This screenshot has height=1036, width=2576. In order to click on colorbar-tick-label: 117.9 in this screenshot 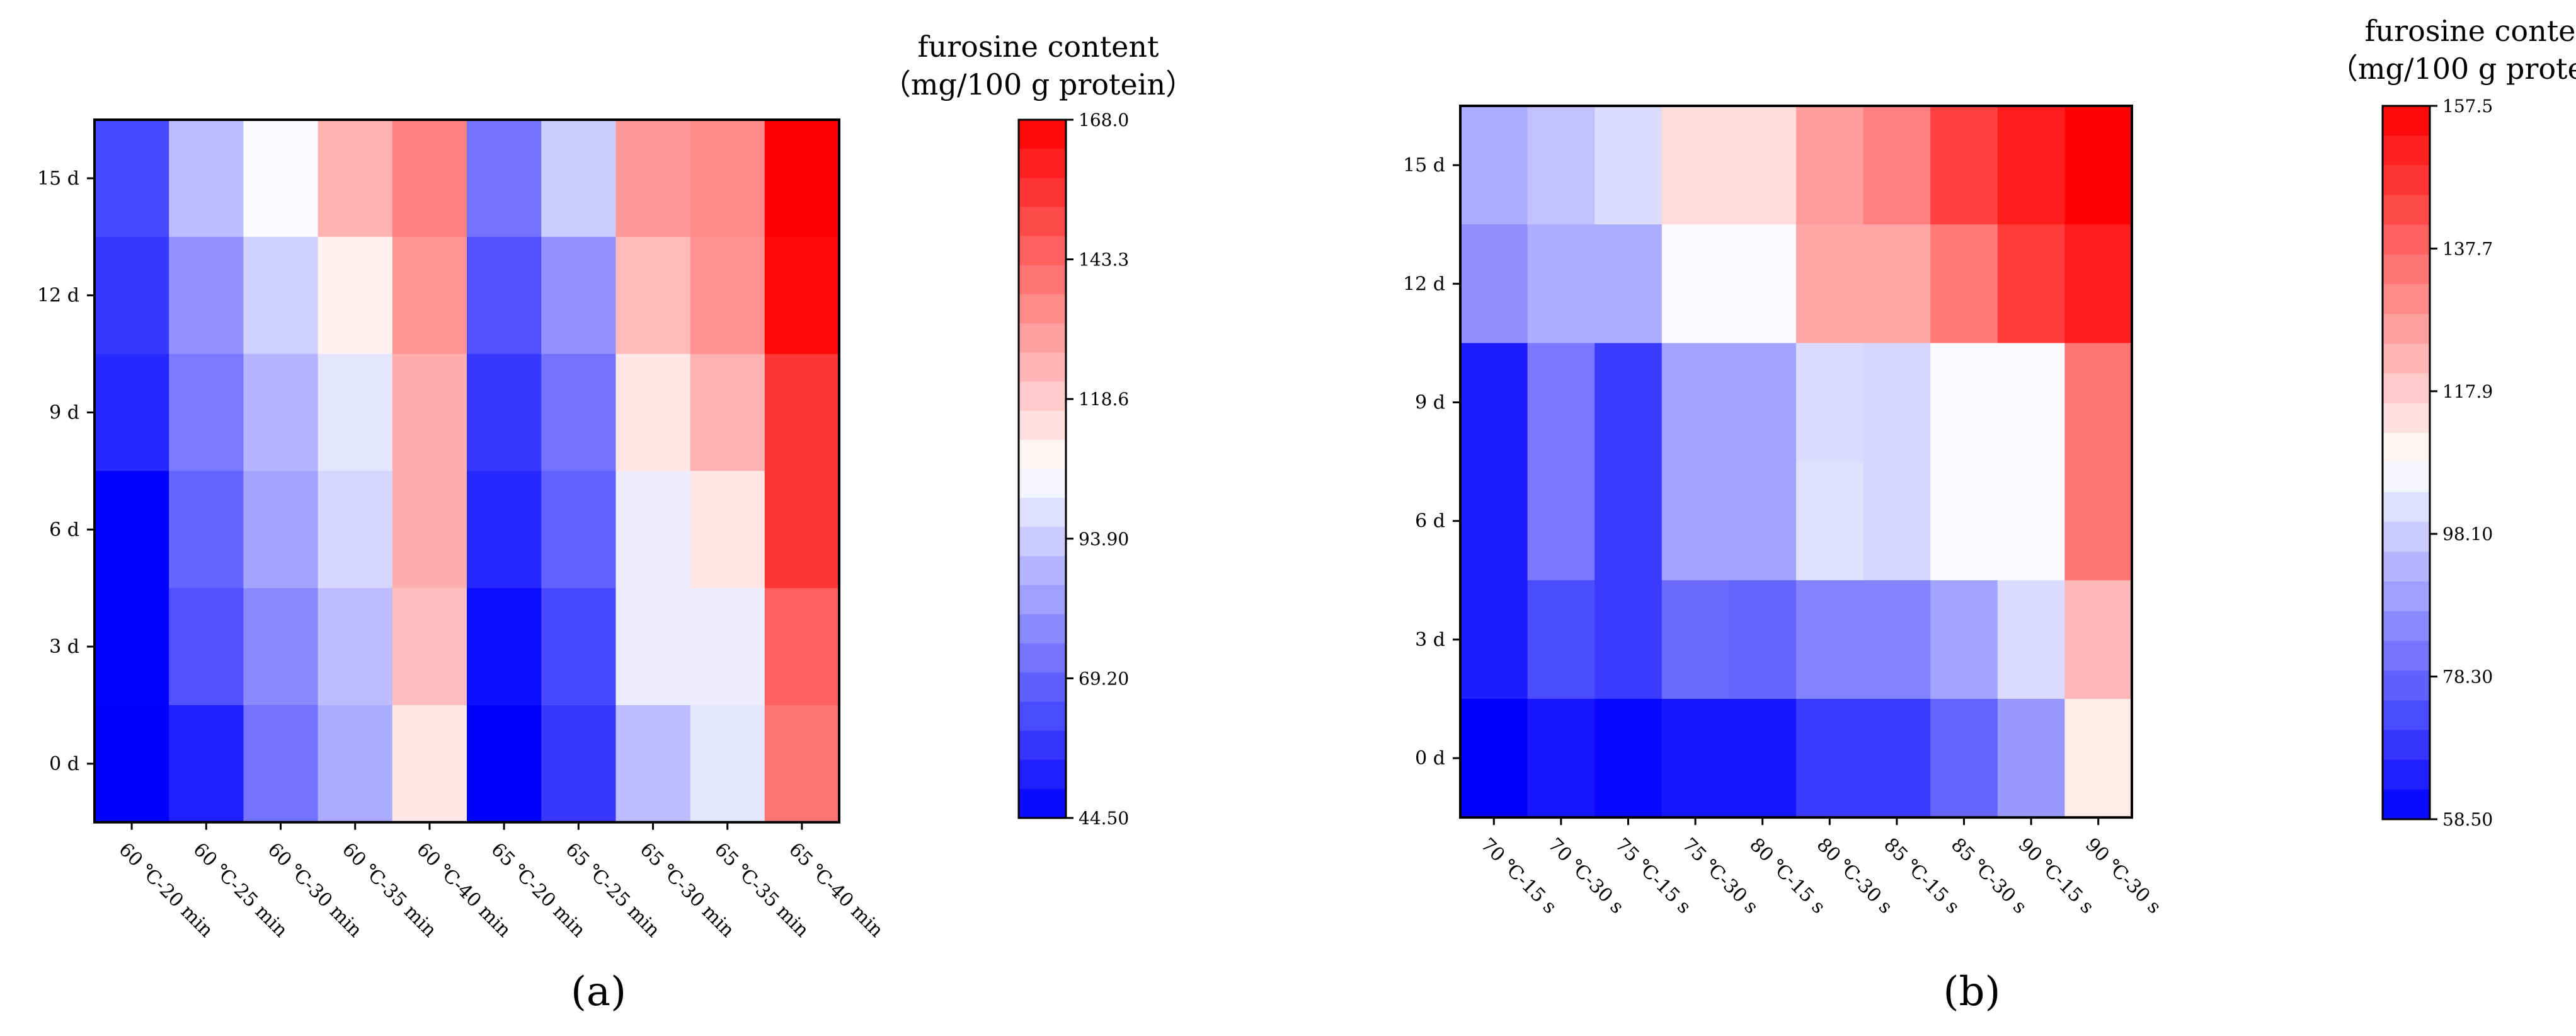, I will do `click(2467, 391)`.